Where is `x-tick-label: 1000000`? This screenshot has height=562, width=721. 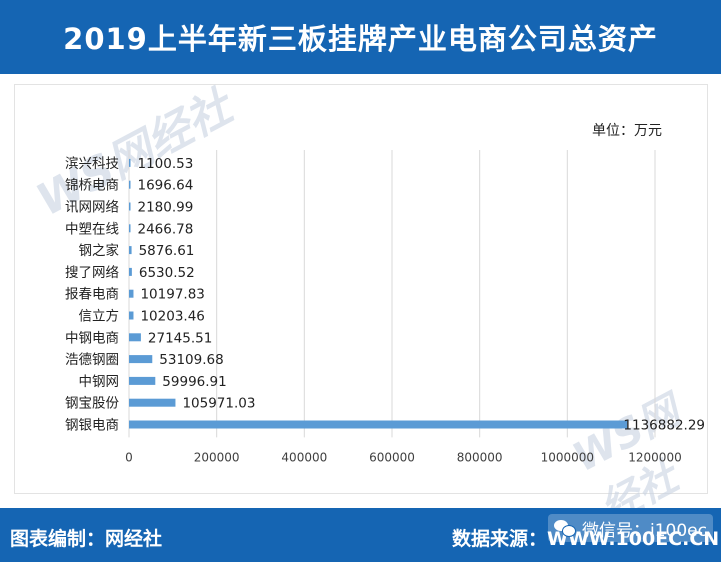 x-tick-label: 1000000 is located at coordinates (567, 457).